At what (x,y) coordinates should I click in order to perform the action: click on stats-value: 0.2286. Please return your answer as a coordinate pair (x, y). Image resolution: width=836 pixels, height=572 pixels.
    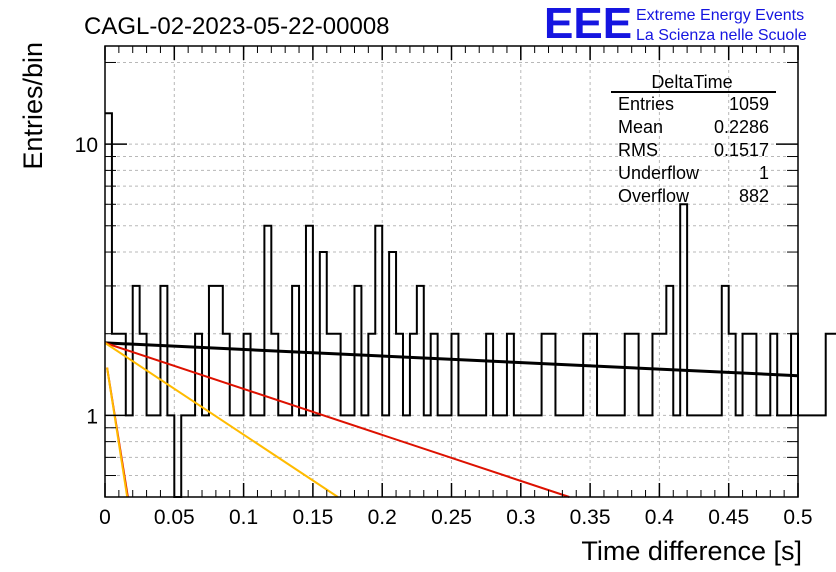
    Looking at the image, I should click on (741, 127).